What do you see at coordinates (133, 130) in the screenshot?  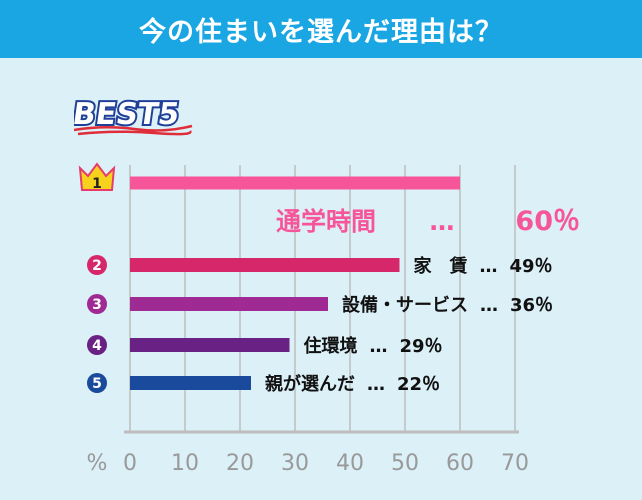 I see `badge-underline-icon` at bounding box center [133, 130].